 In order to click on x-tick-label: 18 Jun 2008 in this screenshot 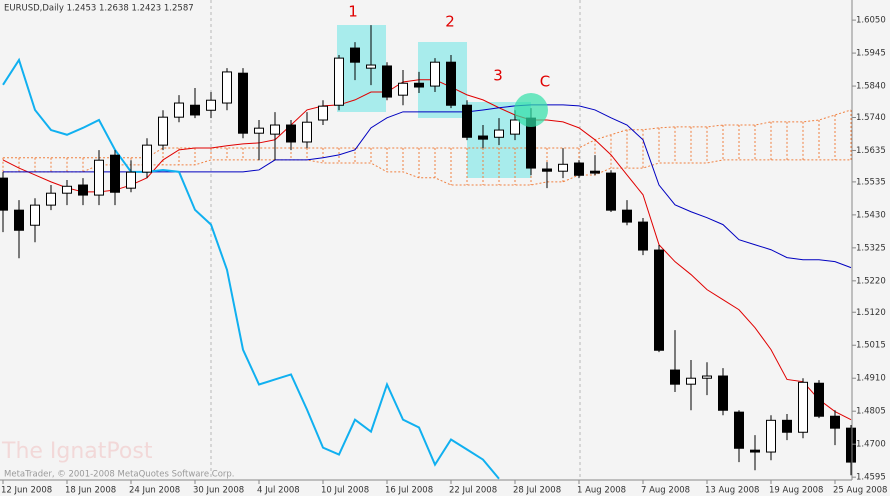, I will do `click(90, 491)`.